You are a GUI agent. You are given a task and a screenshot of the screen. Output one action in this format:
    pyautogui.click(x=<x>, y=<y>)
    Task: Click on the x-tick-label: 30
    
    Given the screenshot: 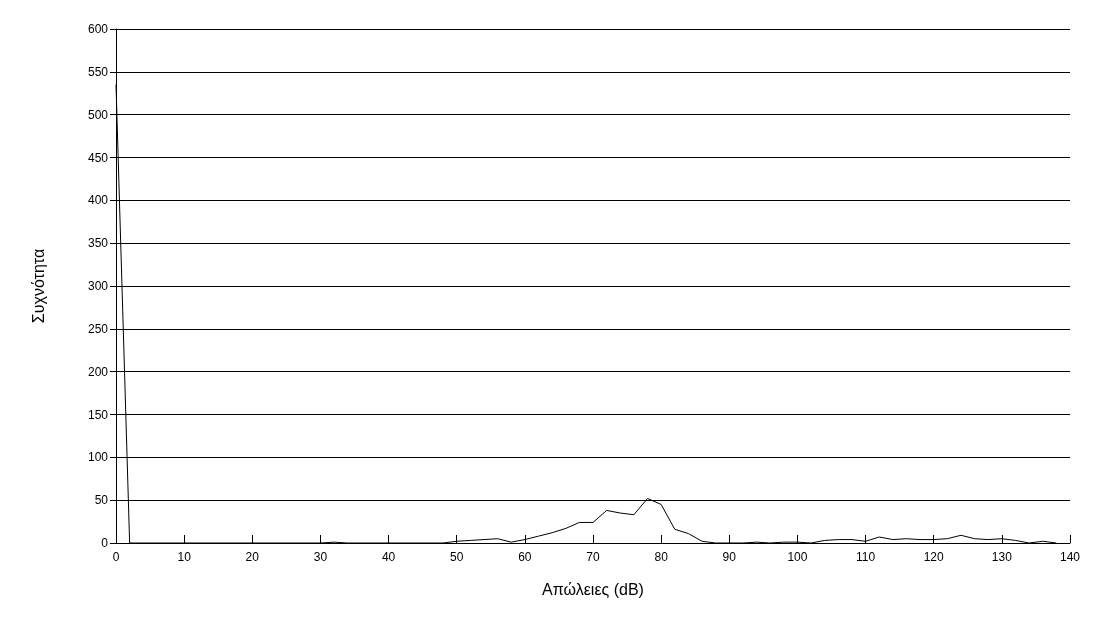 What is the action you would take?
    pyautogui.click(x=320, y=557)
    